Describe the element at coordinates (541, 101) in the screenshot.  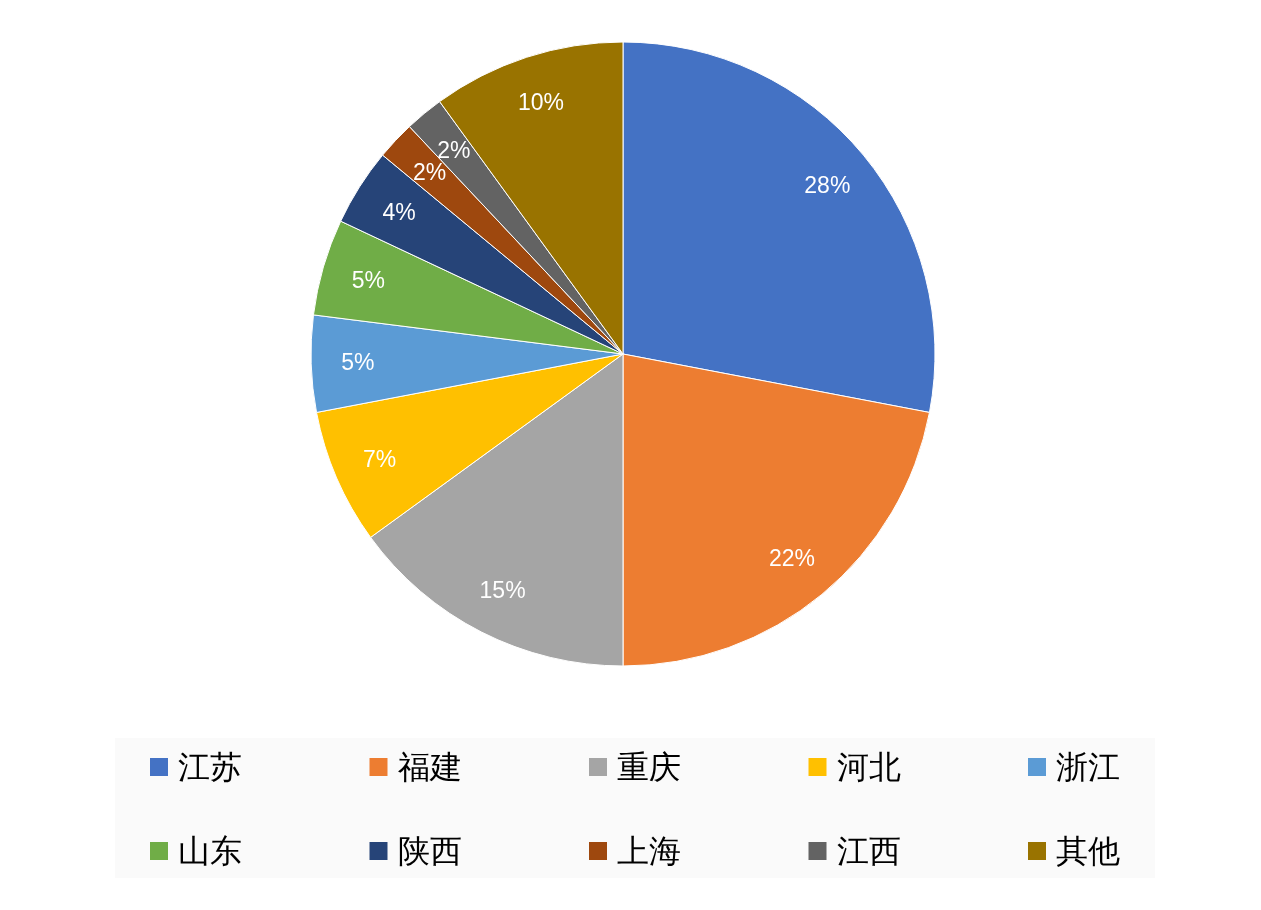
I see `data-label: 10%` at that location.